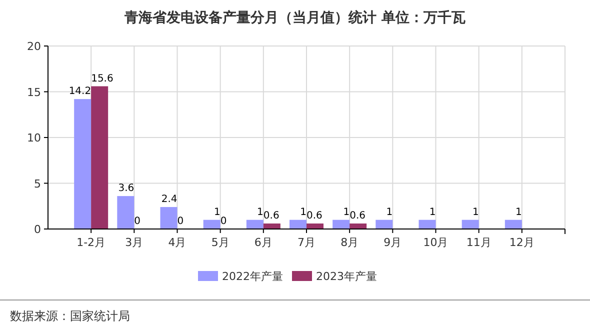 This screenshot has width=590, height=330. I want to click on data-label: 14.2, so click(80, 92).